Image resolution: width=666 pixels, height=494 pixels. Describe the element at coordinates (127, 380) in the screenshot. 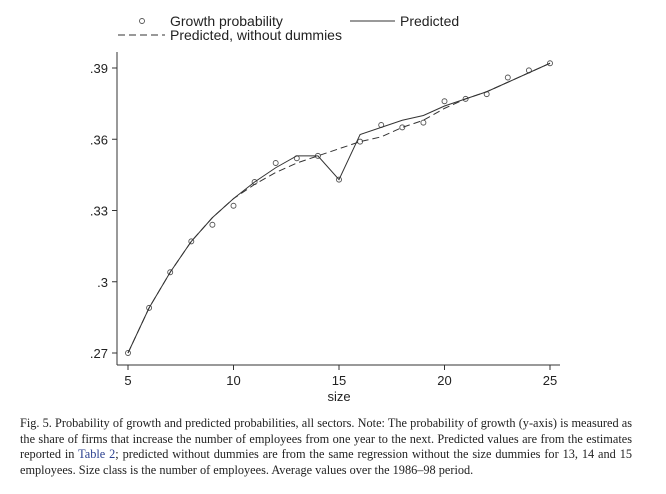

I see `x-tick-label: 5` at that location.